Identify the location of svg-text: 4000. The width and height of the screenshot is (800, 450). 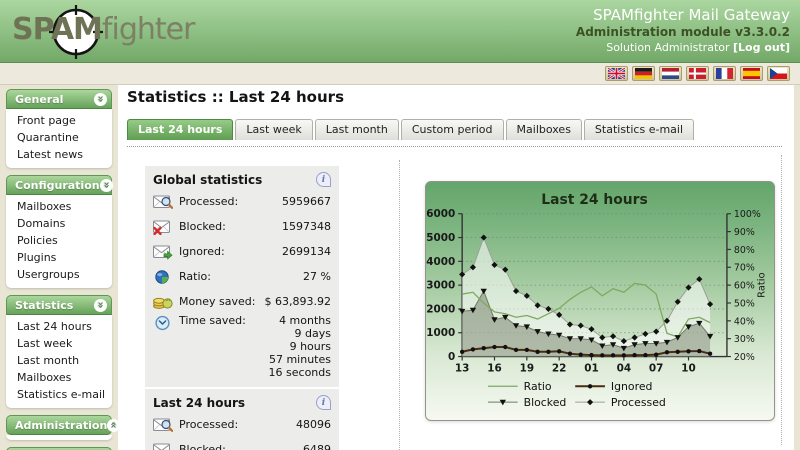
(440, 262).